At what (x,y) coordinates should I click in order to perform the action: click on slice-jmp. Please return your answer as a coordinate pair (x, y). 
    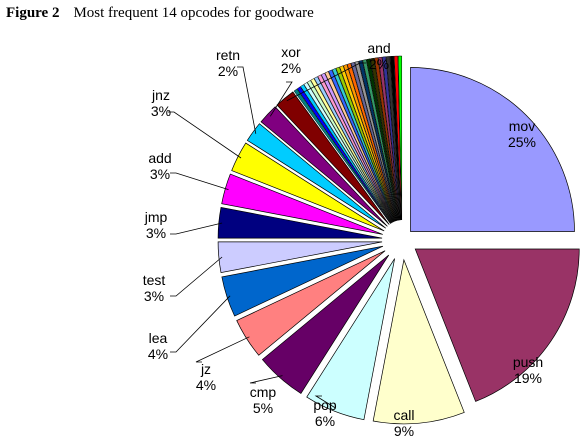
    Looking at the image, I should click on (300, 222).